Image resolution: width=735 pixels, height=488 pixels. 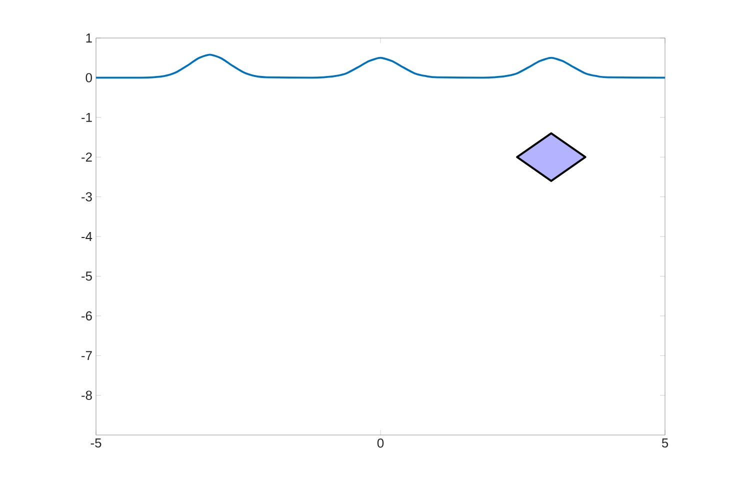 I want to click on y-tick-label: -4, so click(x=87, y=236).